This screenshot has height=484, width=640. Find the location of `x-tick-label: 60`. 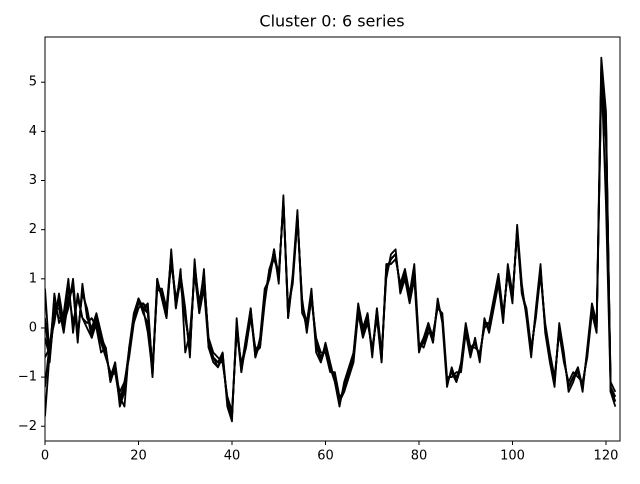

x-tick-label: 60 is located at coordinates (325, 456).